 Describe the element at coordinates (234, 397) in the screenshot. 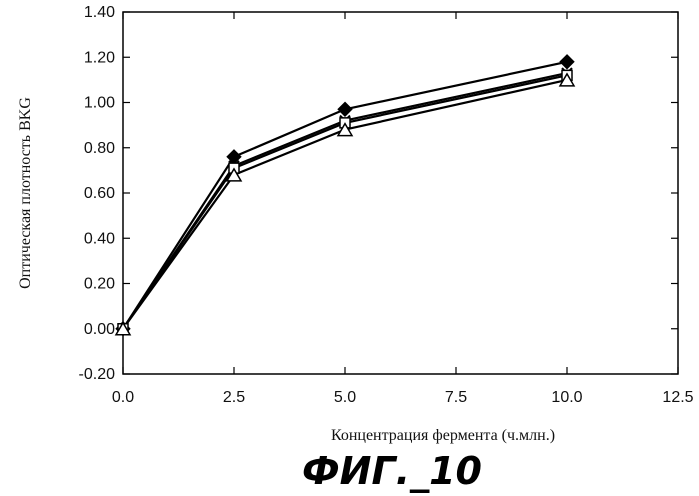

I see `x-tick-label: 2.5` at that location.